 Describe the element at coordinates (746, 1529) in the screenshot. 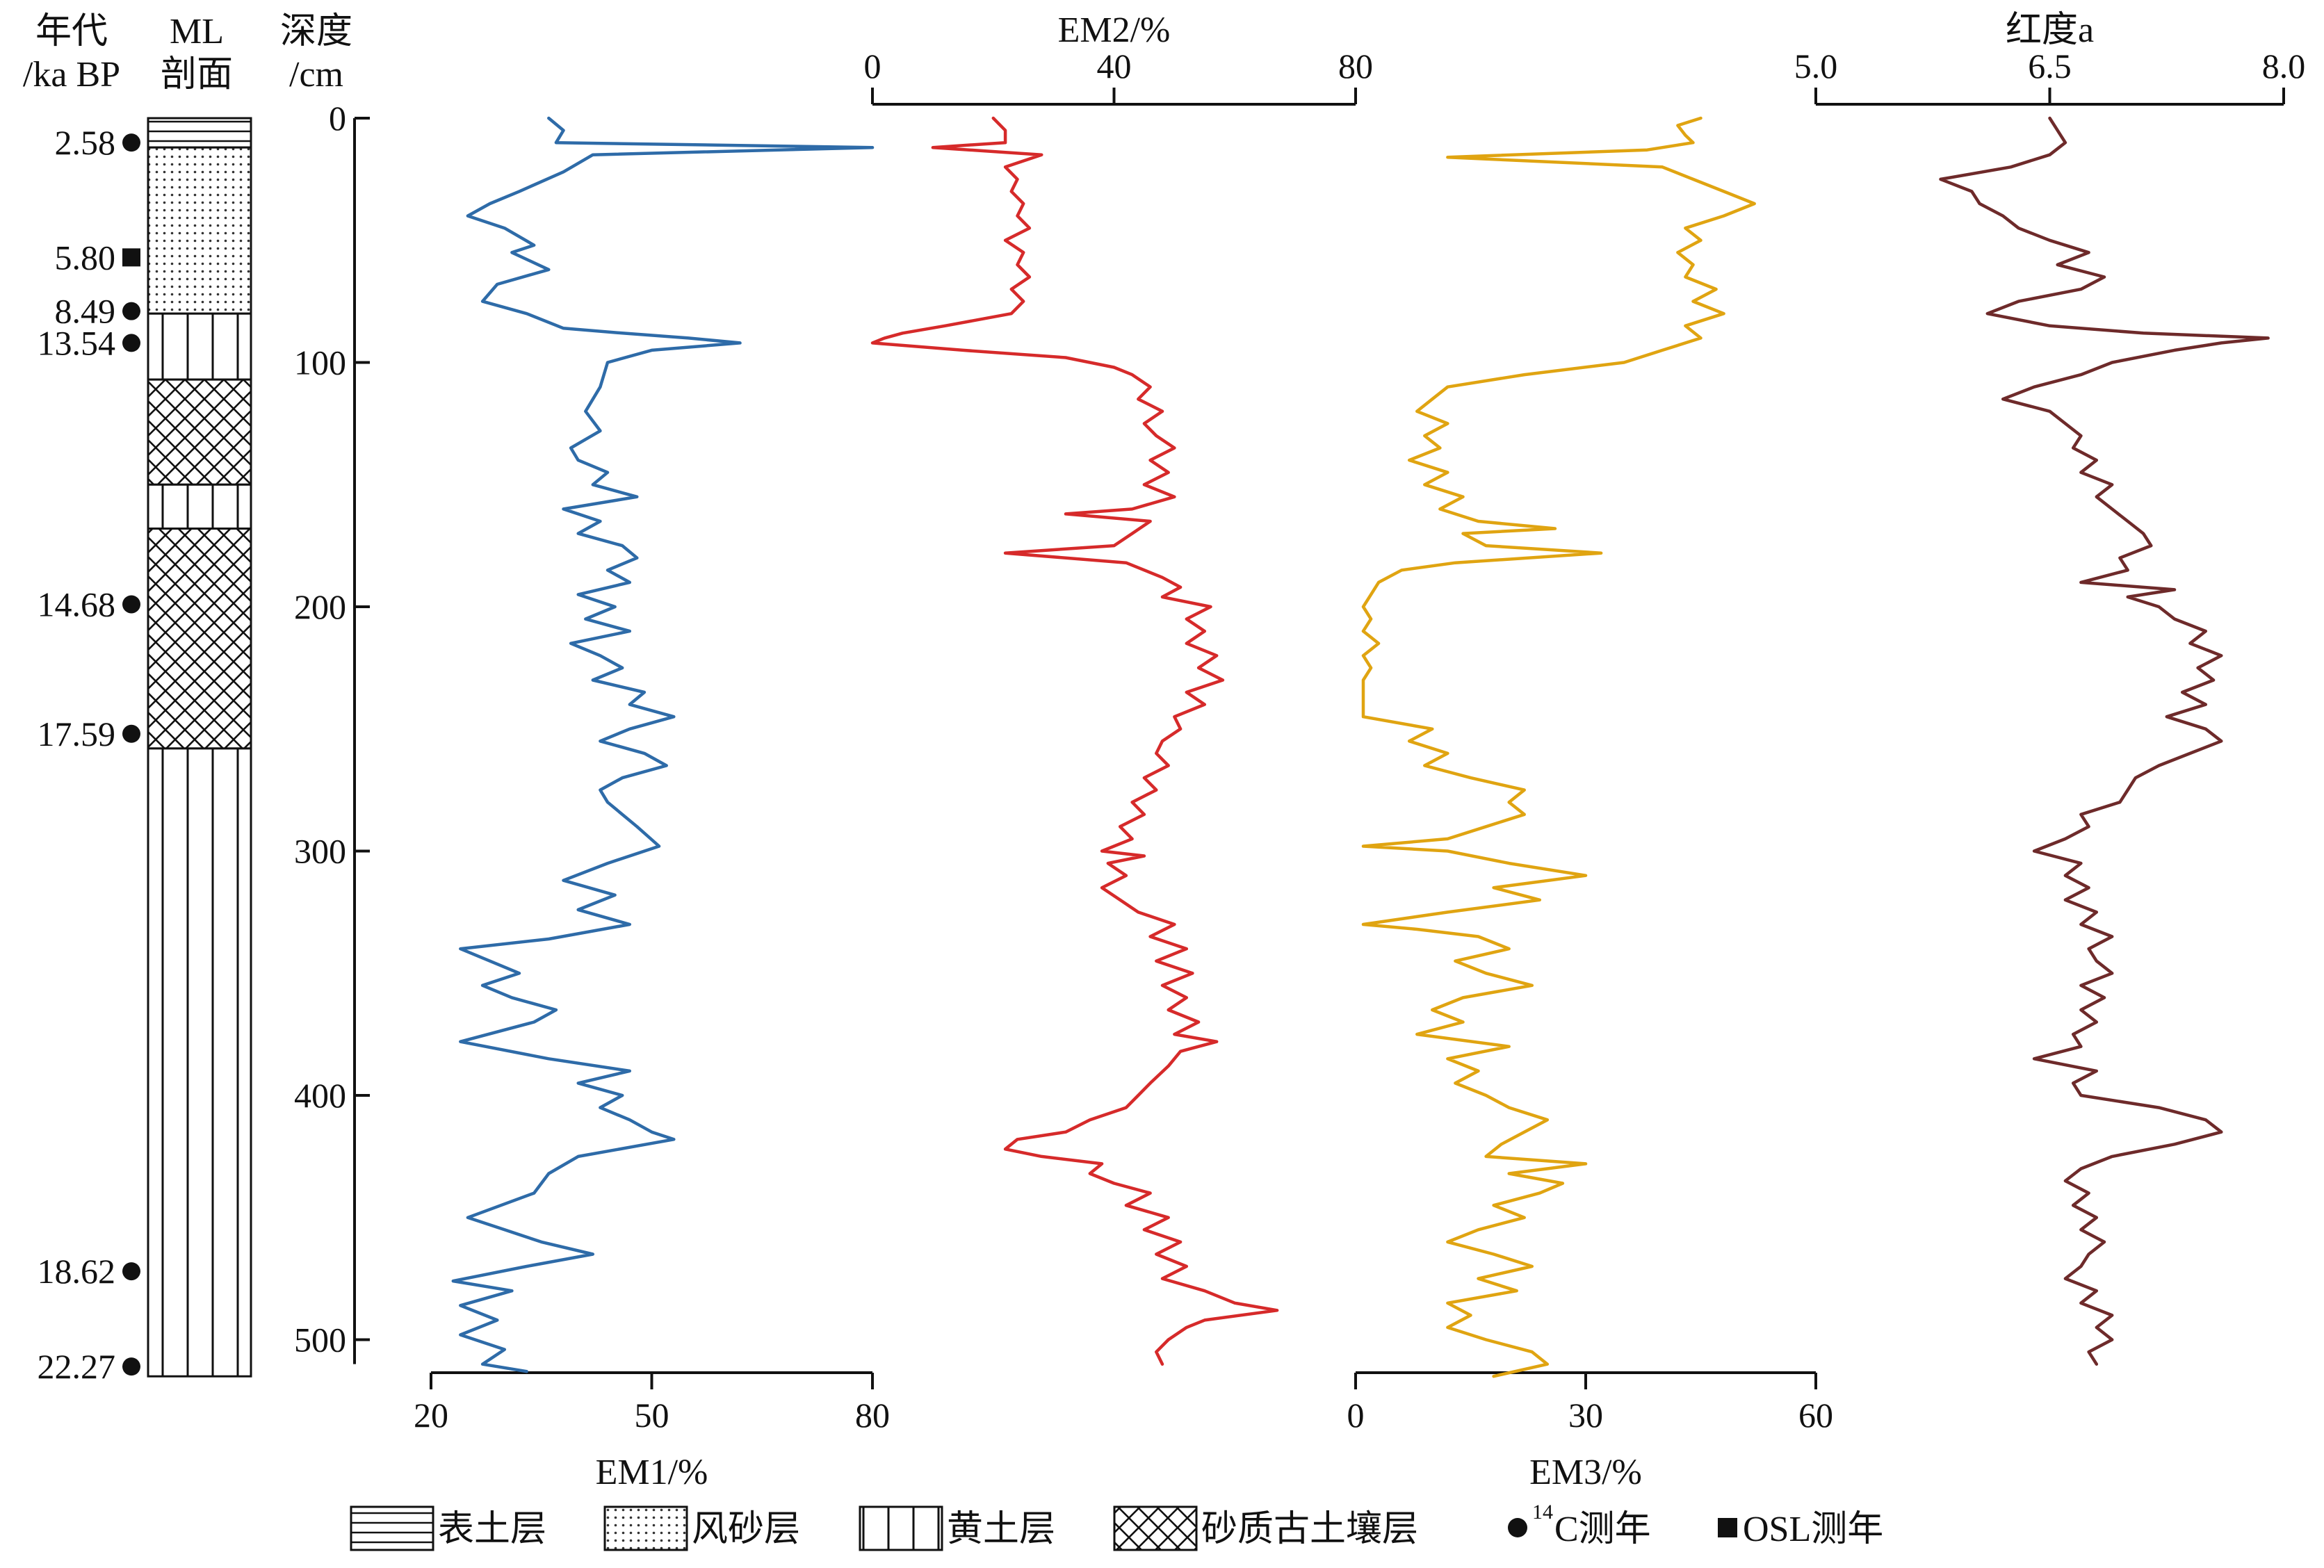

I see `legend-label-aeolian-sand: 风砂层` at that location.